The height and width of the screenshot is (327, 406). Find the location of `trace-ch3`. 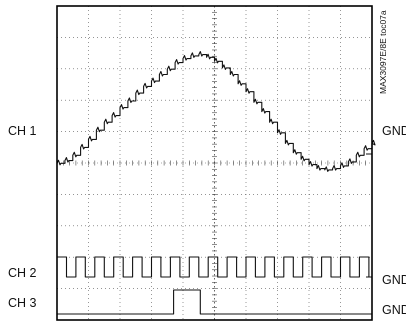

trace-ch3 is located at coordinates (214, 302).